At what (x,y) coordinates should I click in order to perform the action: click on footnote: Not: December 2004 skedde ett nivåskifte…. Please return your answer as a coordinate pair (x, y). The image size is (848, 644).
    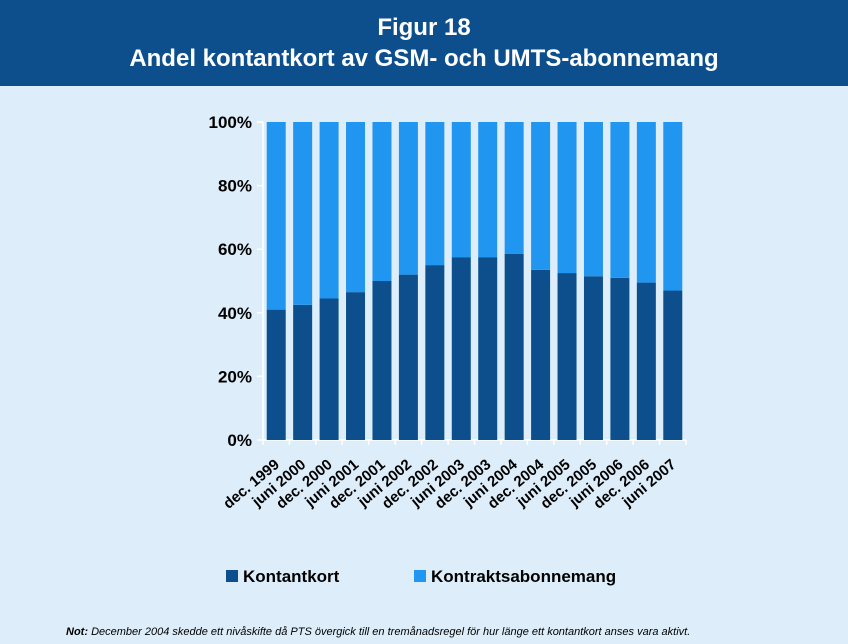
    Looking at the image, I should click on (456, 632).